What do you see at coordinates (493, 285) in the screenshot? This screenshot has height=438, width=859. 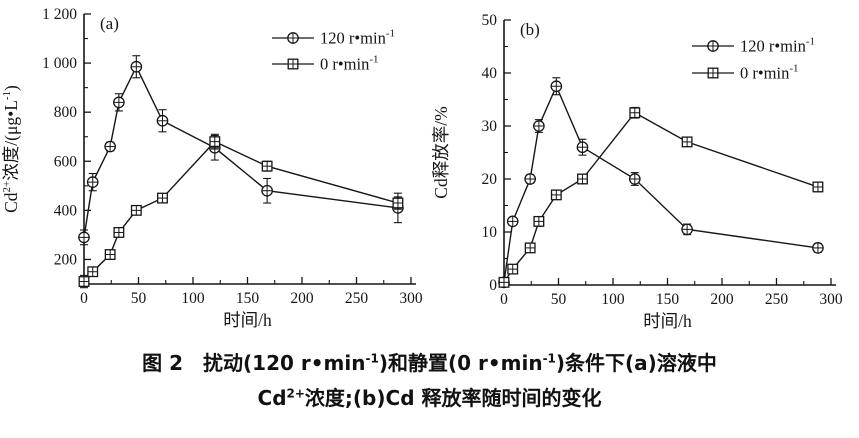 I see `y-tick-label: 0` at bounding box center [493, 285].